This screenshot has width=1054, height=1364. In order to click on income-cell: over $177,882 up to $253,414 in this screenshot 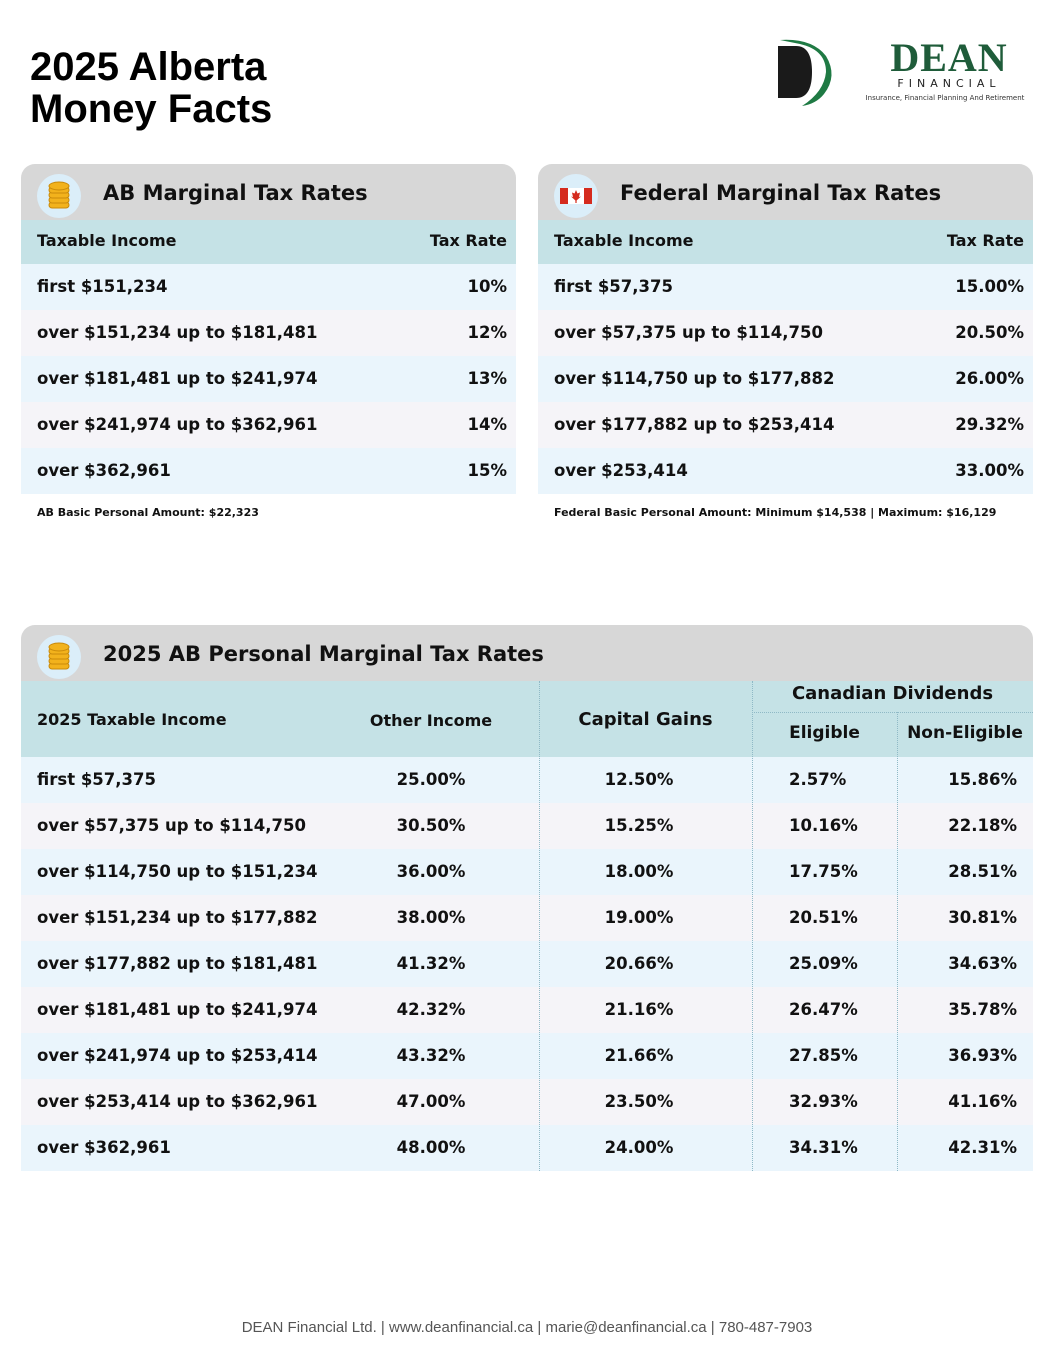, I will do `click(694, 424)`.